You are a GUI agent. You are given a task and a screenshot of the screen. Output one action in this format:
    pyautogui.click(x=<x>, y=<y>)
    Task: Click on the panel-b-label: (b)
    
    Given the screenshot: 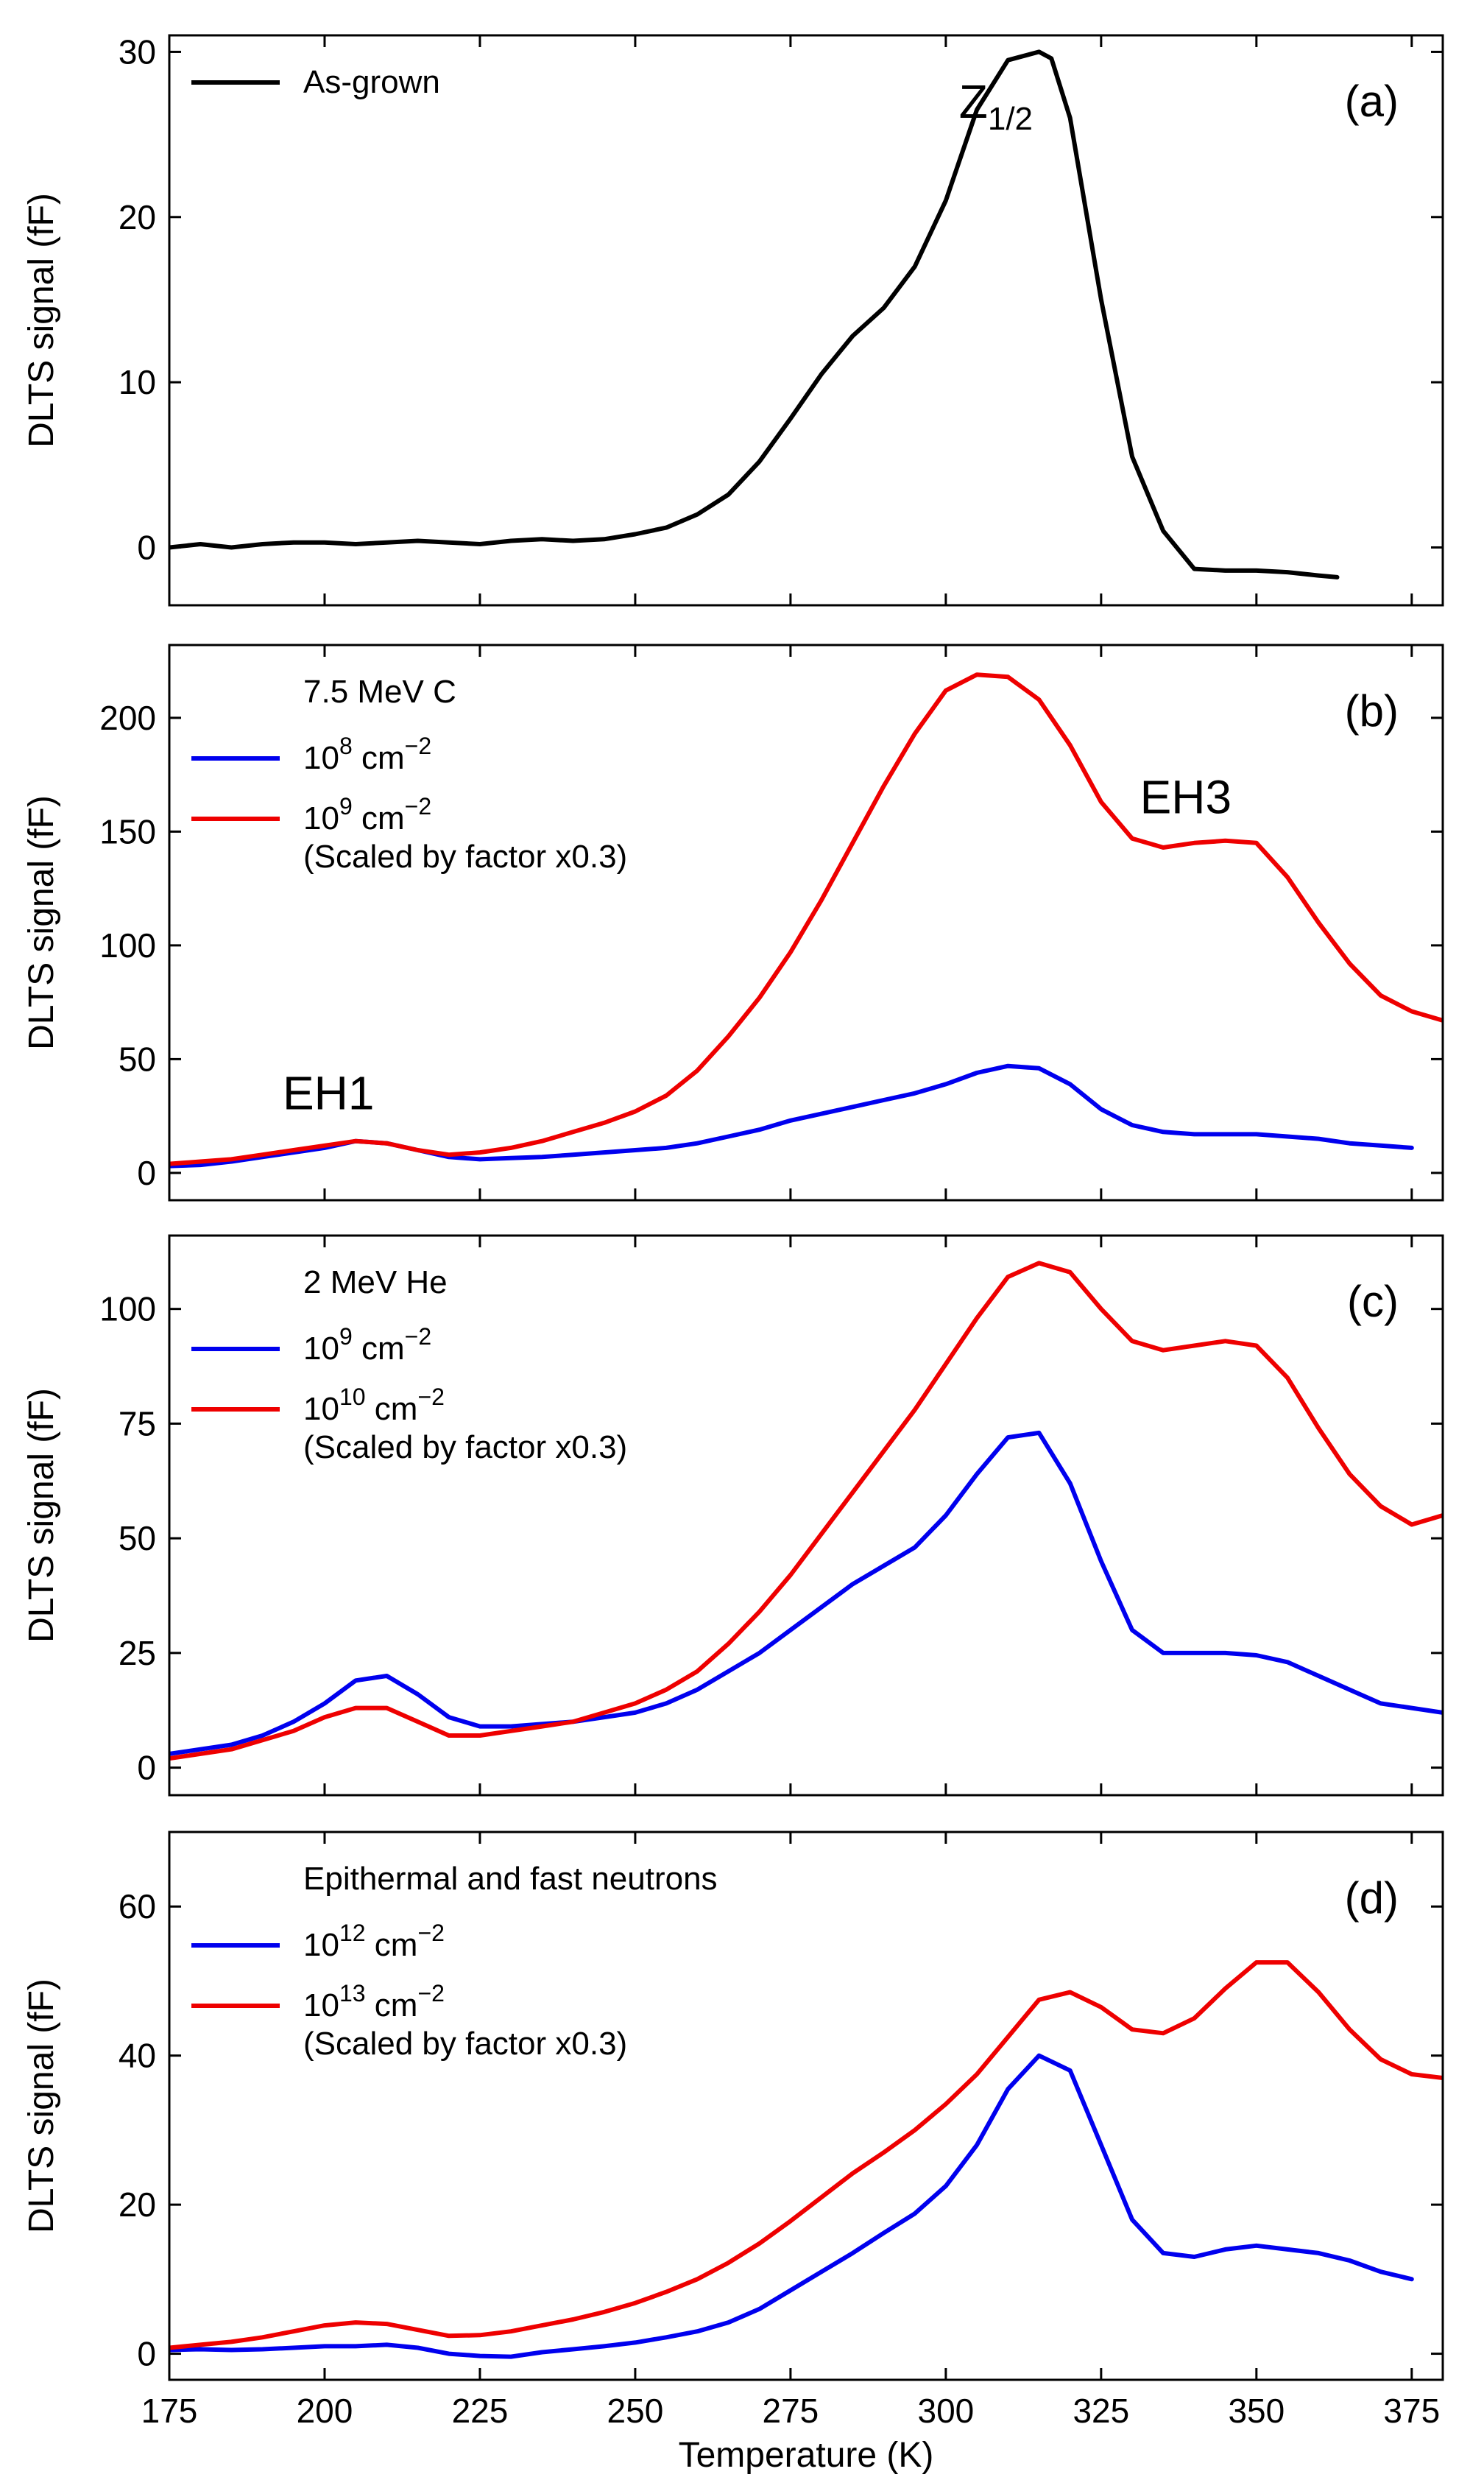 What is the action you would take?
    pyautogui.click(x=1372, y=711)
    